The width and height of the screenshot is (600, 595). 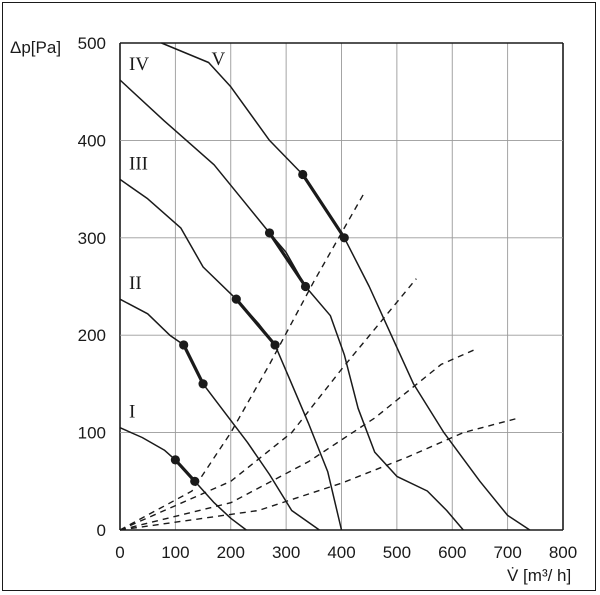 What do you see at coordinates (92, 335) in the screenshot?
I see `y-tick-label: 200` at bounding box center [92, 335].